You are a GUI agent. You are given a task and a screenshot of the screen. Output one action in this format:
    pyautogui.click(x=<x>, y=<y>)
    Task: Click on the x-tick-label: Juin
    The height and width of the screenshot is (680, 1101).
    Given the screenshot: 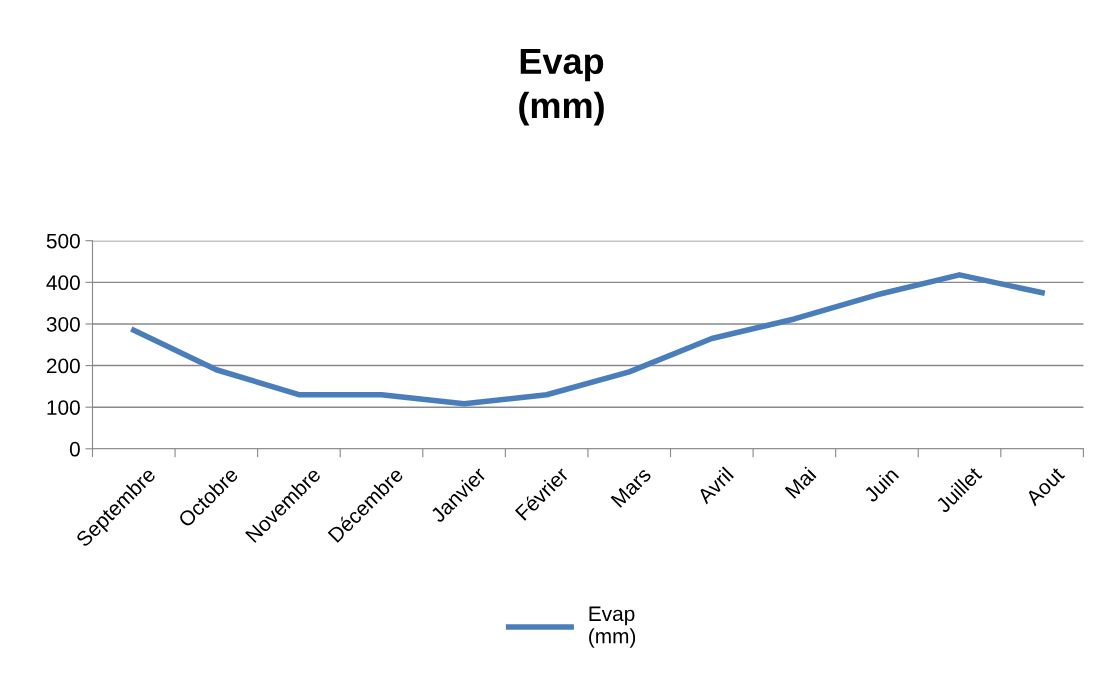 What is the action you would take?
    pyautogui.click(x=881, y=485)
    